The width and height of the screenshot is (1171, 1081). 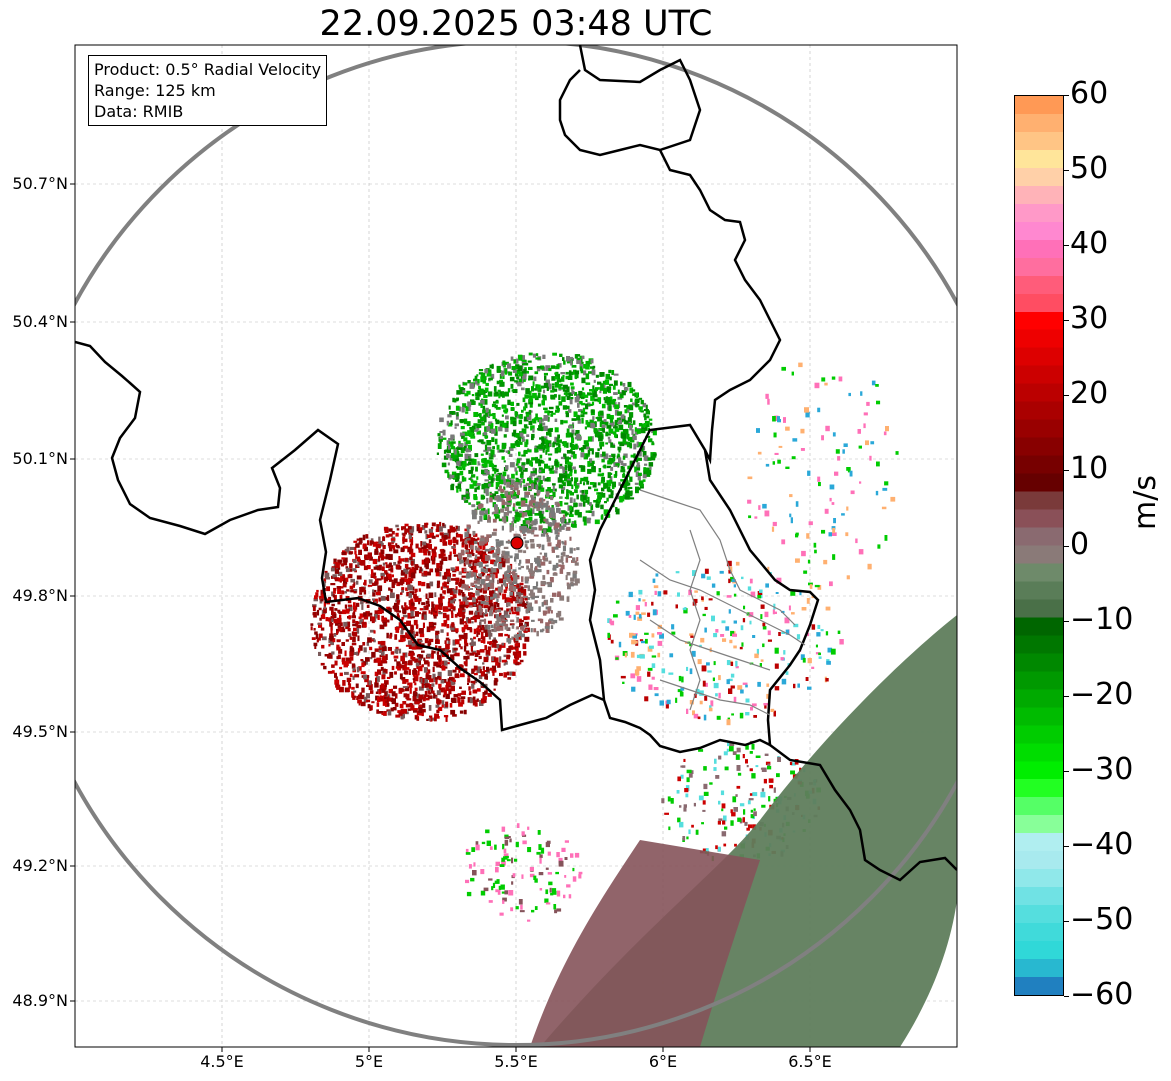 What do you see at coordinates (1102, 769) in the screenshot?
I see `colorbar-tick-label: −30` at bounding box center [1102, 769].